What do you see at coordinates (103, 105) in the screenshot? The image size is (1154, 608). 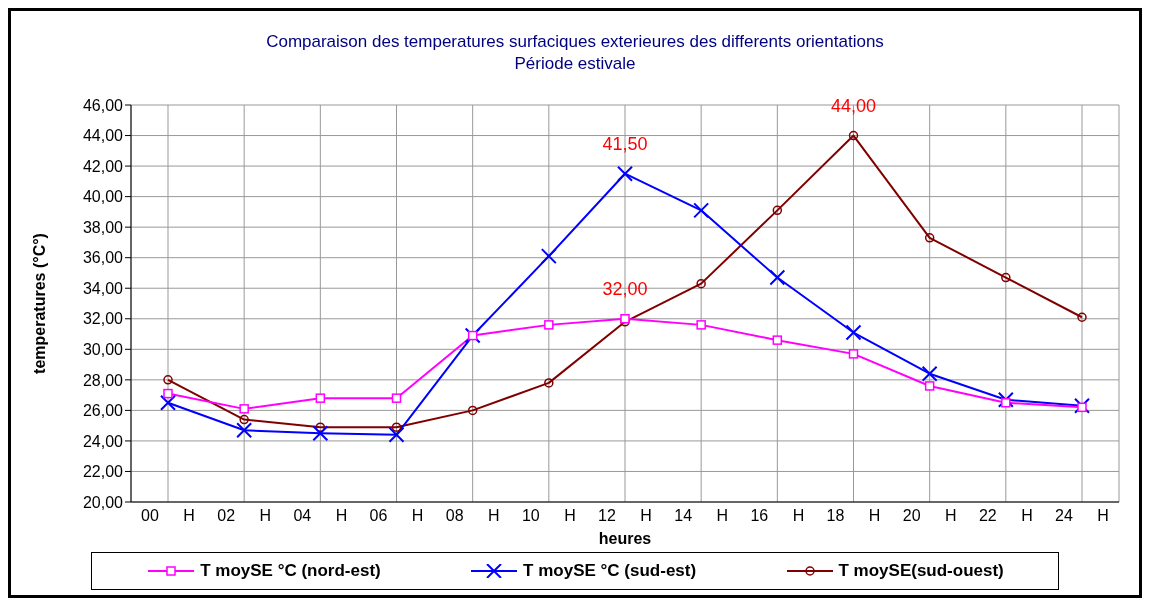 I see `y-tick-label: 46,00` at bounding box center [103, 105].